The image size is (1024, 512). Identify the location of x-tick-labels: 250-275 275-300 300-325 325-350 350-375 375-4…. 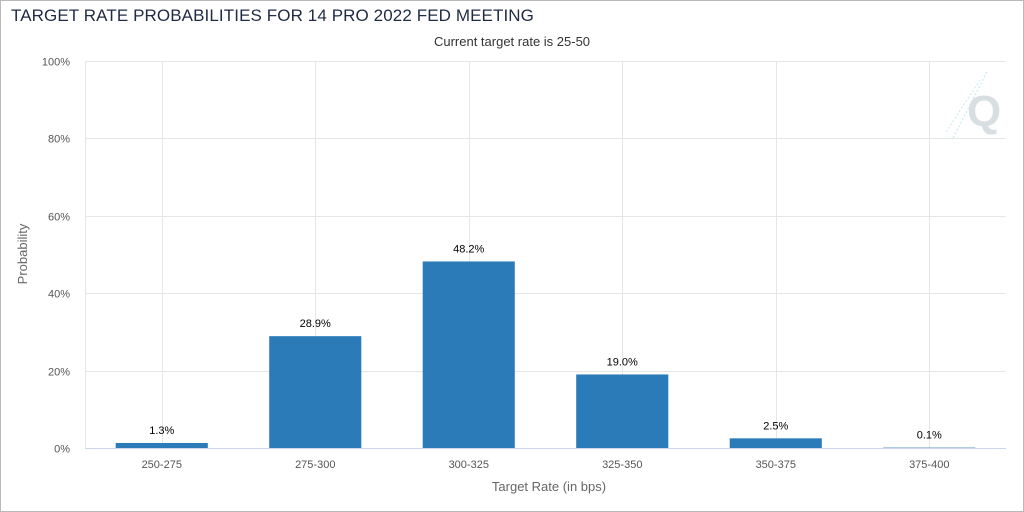
(546, 465).